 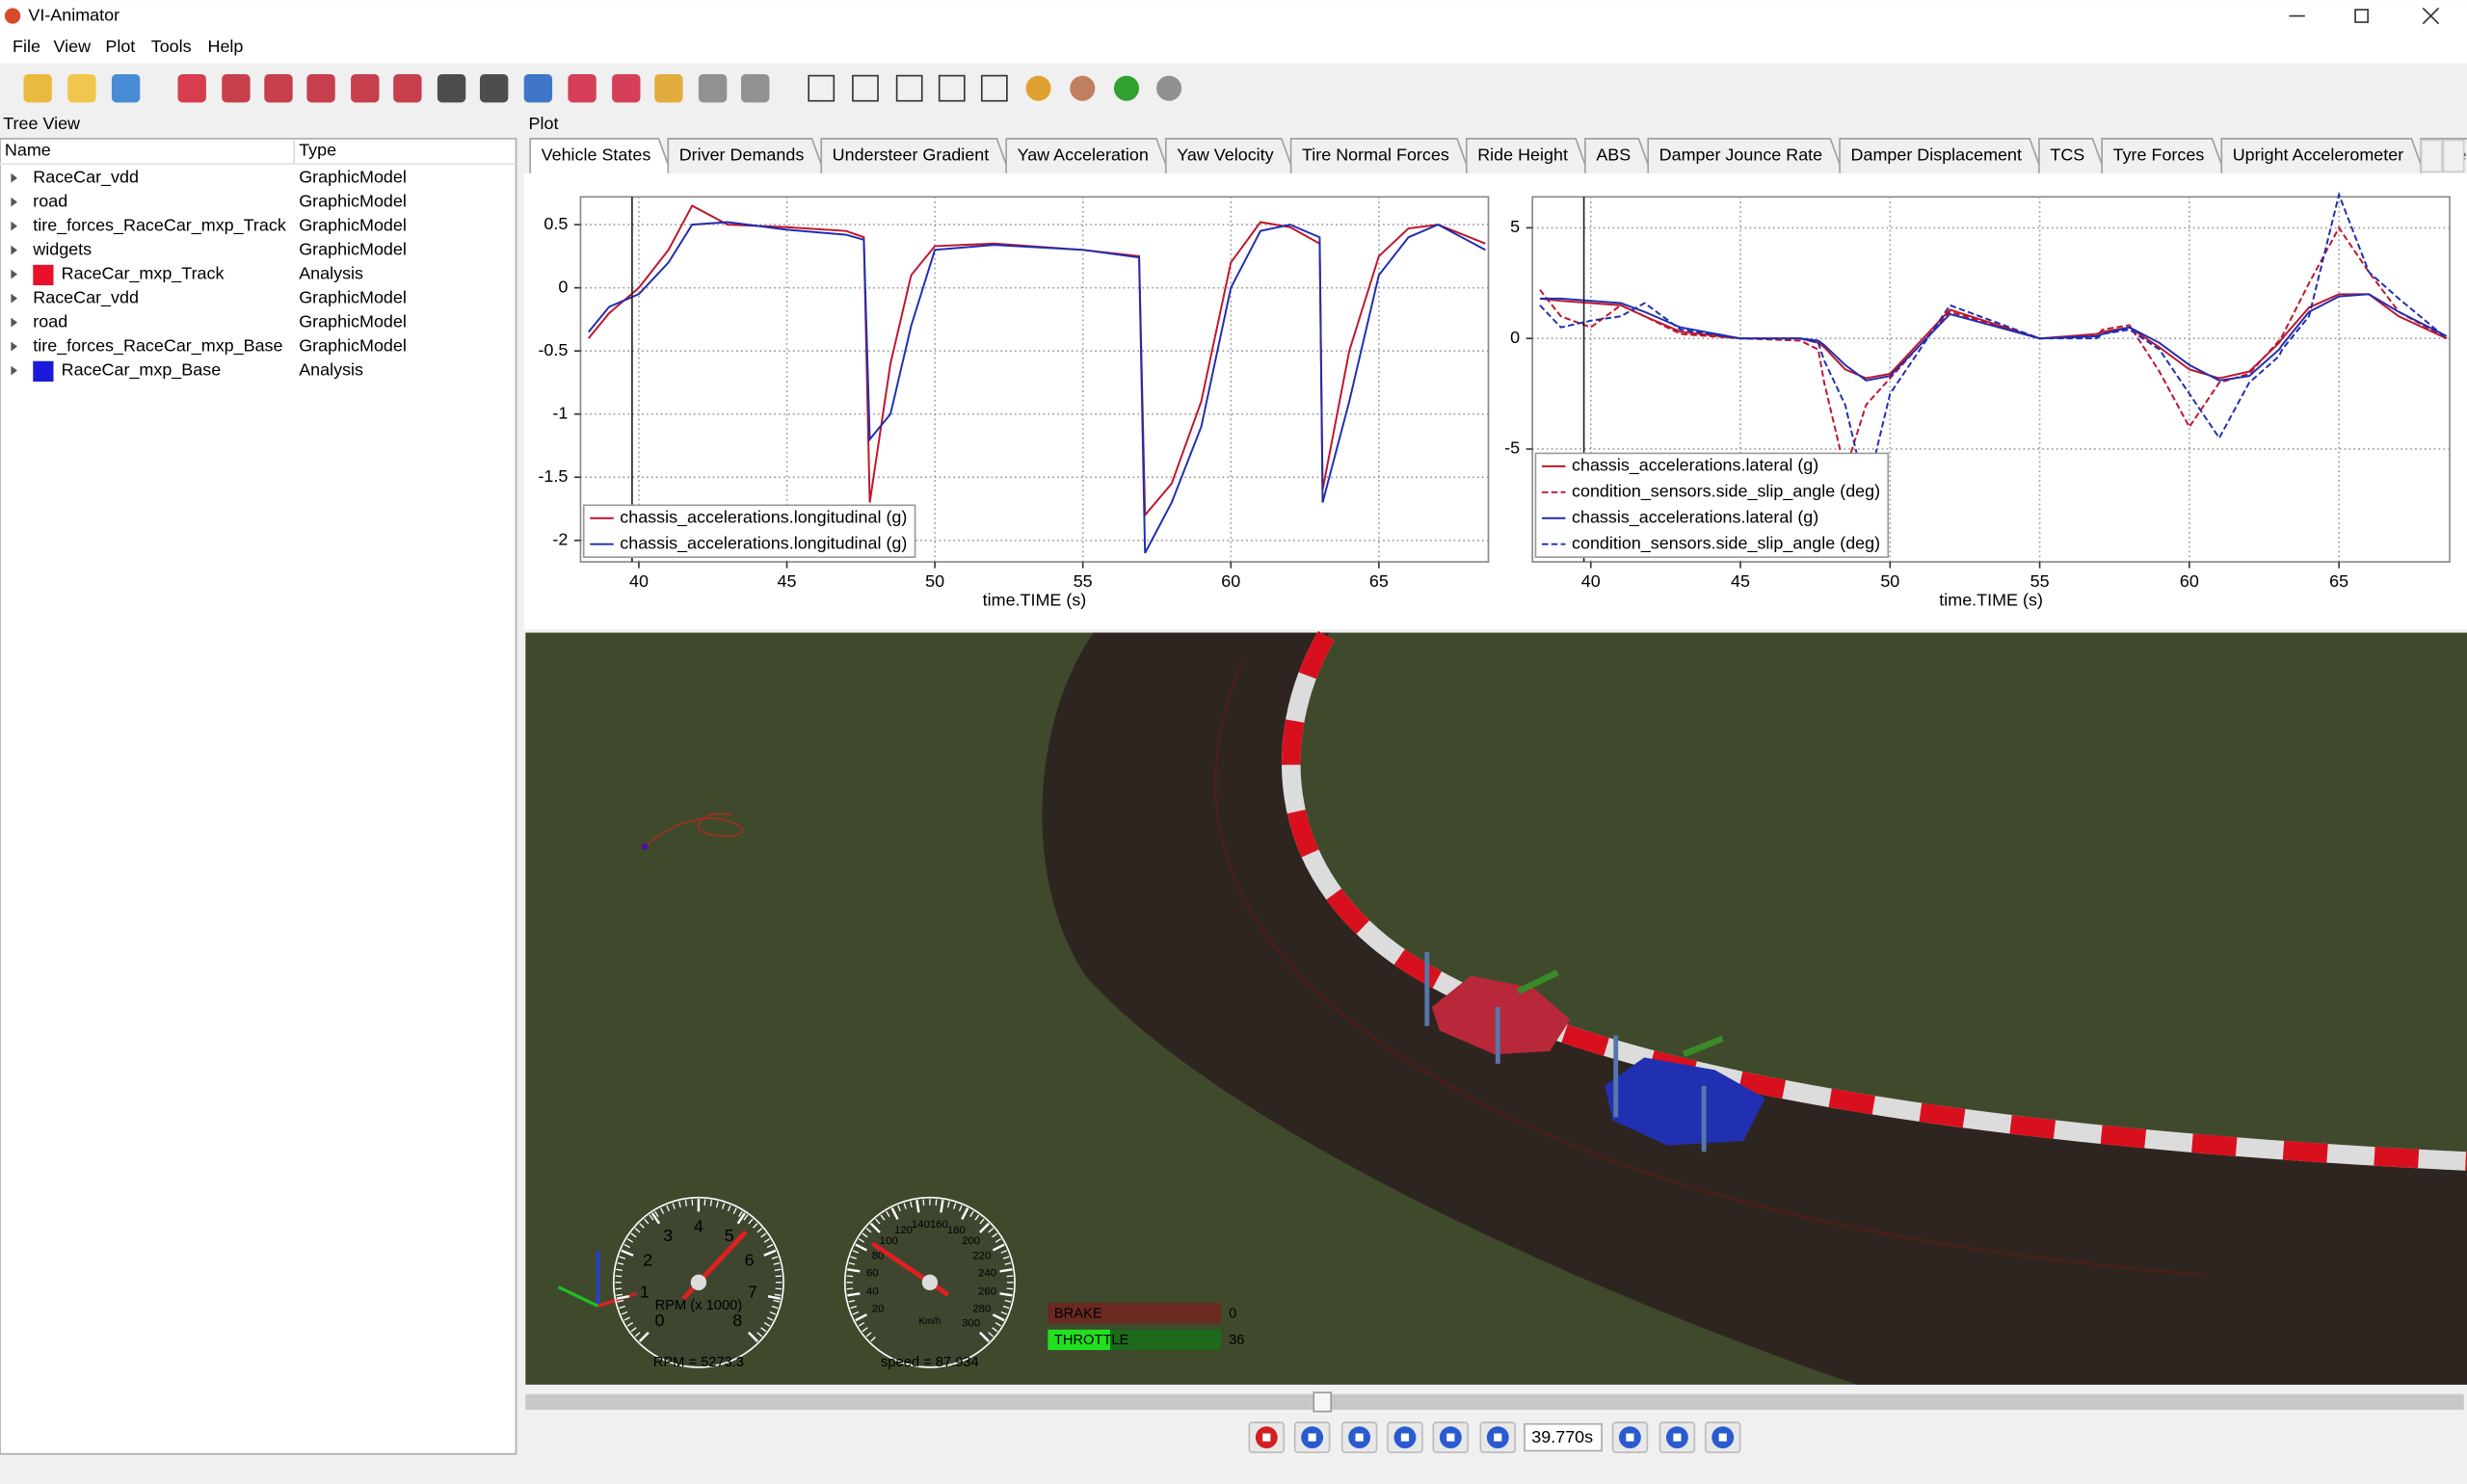 I want to click on tab: Ride Height, so click(x=1527, y=156).